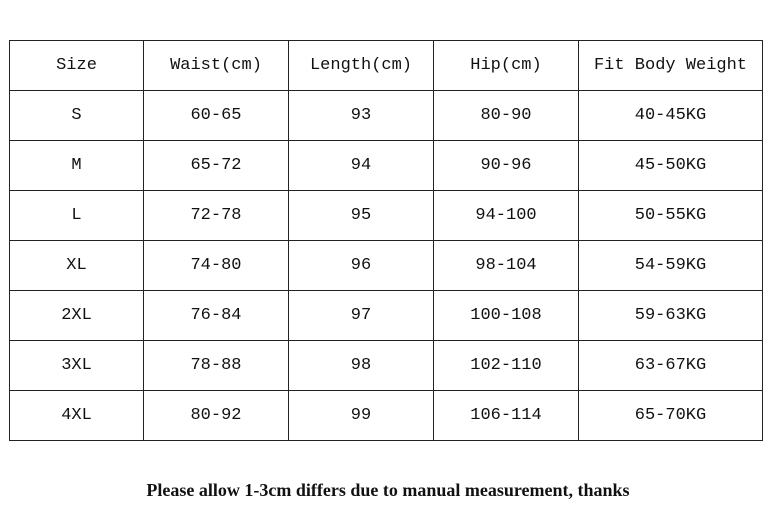 The image size is (776, 528). I want to click on table-row: L 72-78 95 94-100 50-55KG, so click(386, 215).